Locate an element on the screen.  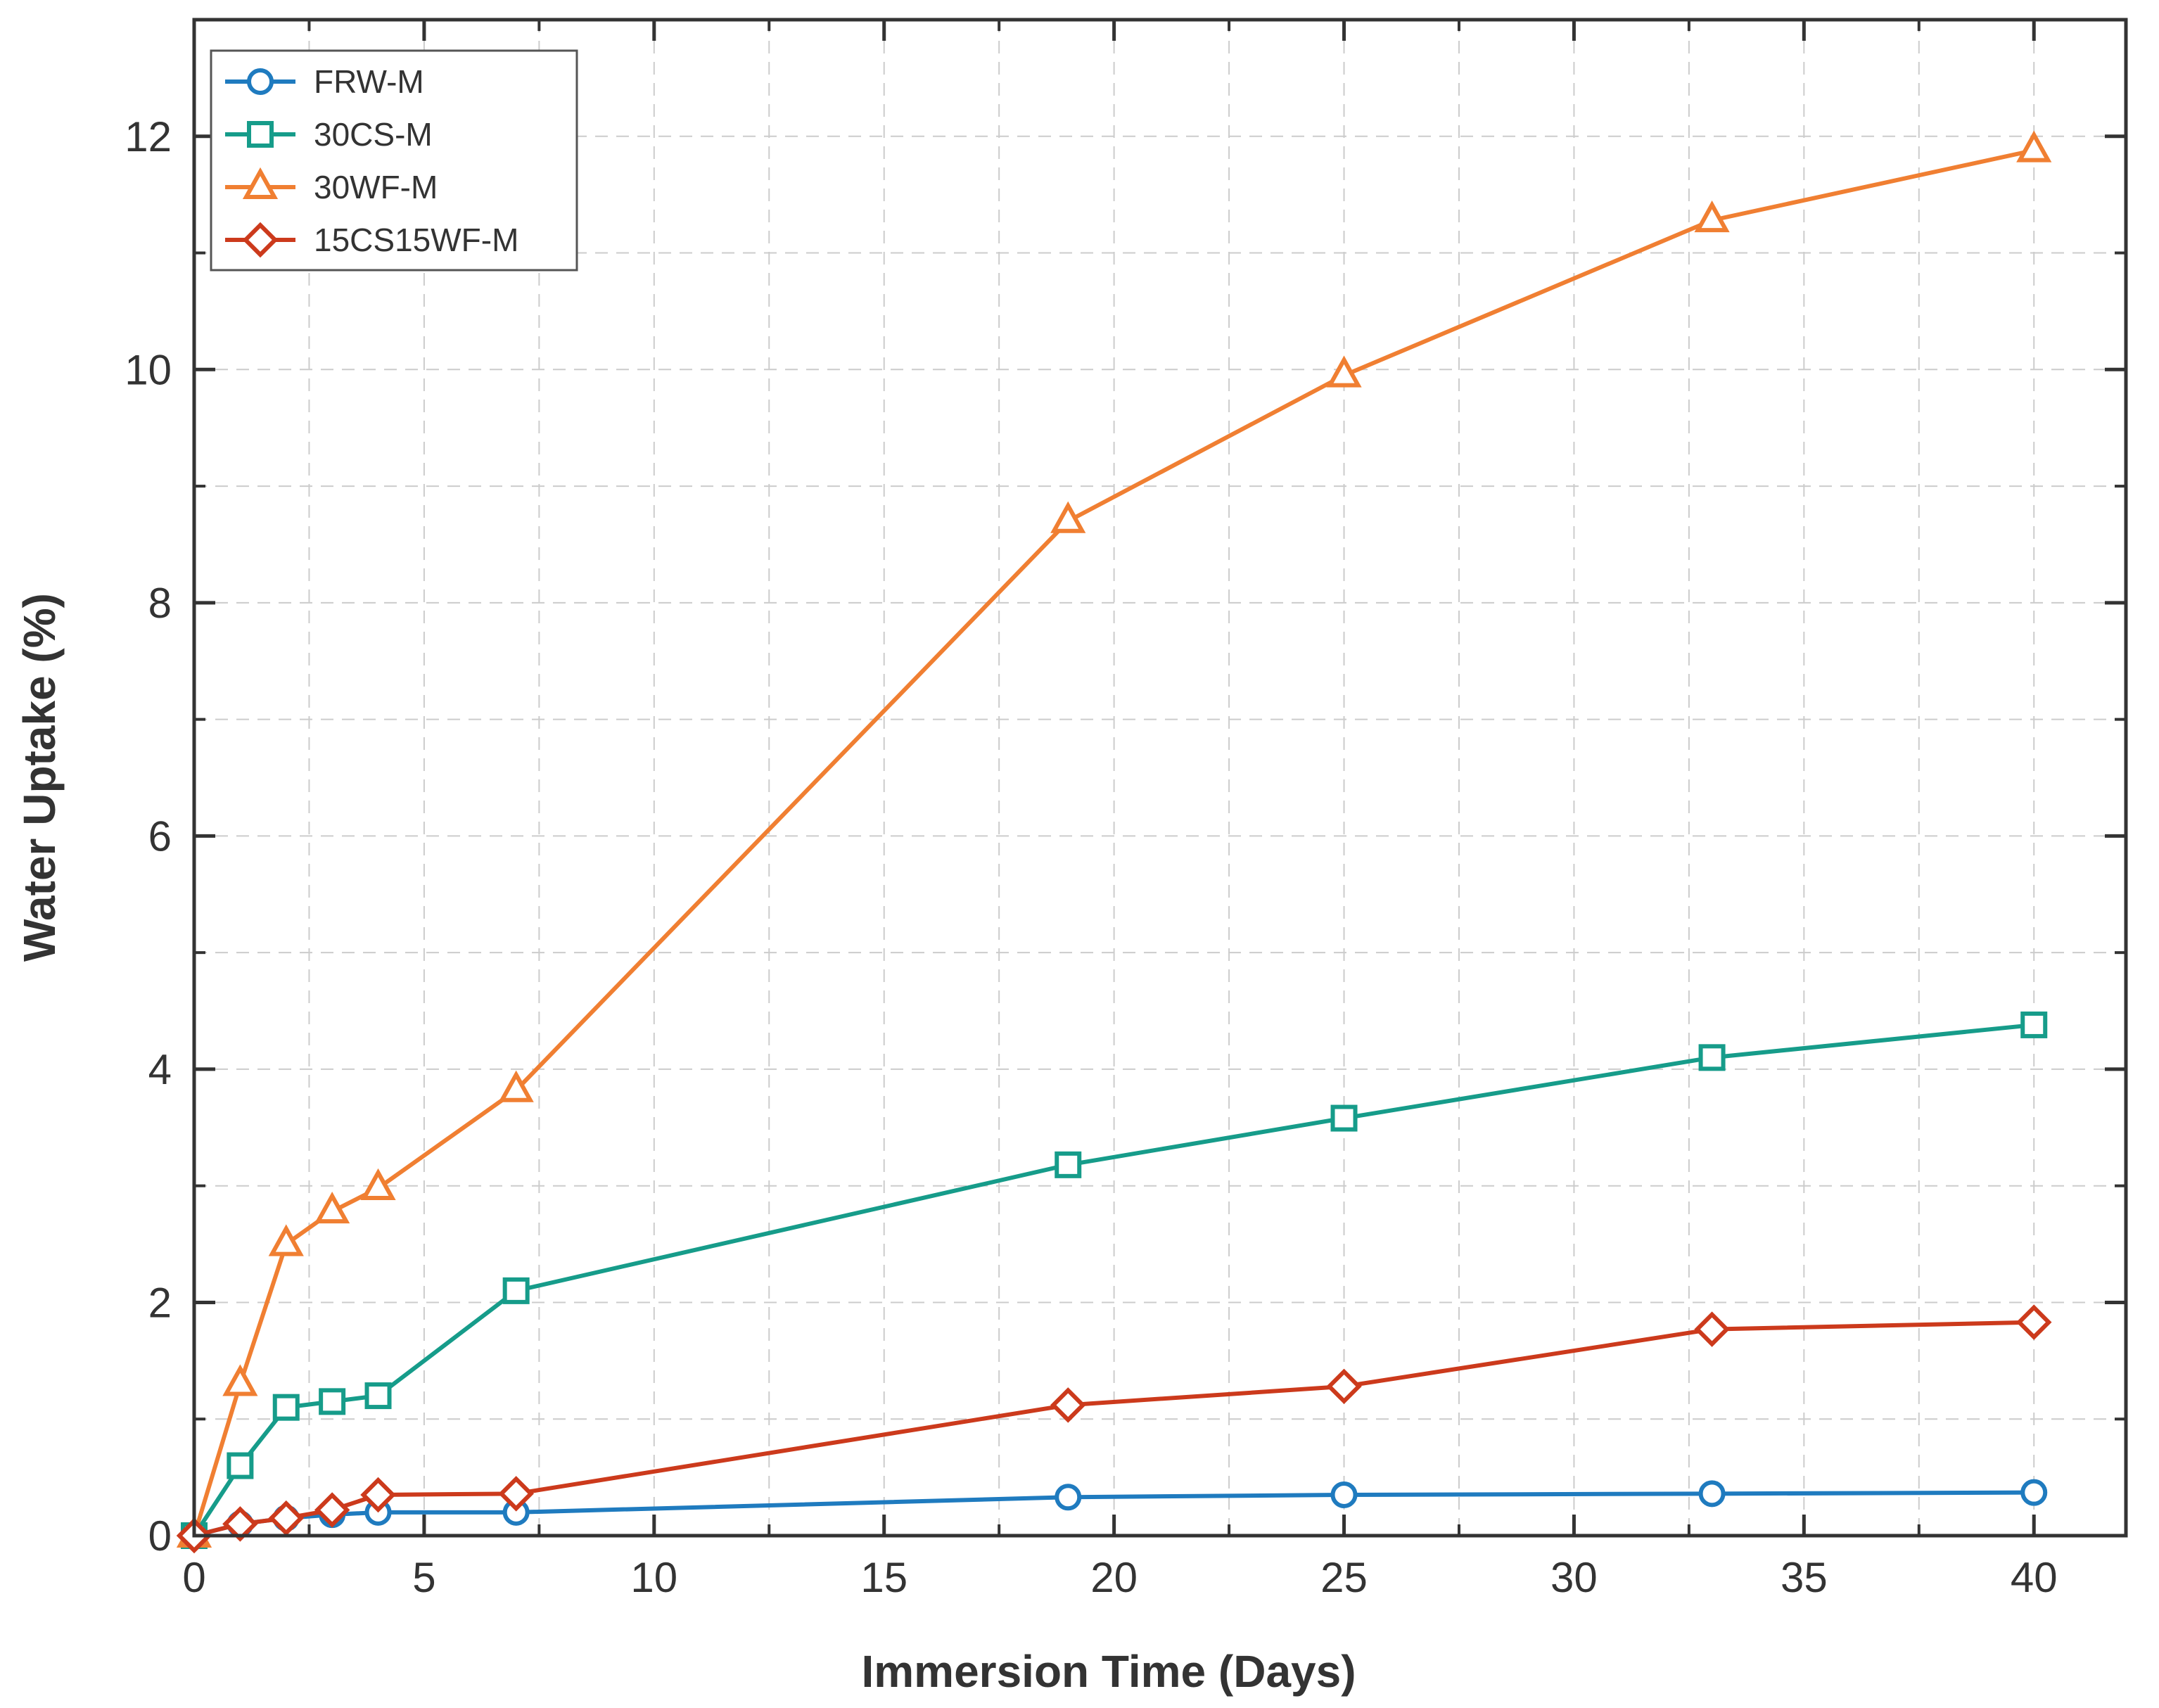
y-axis-title: Water Uptake (%) is located at coordinates (39, 777).